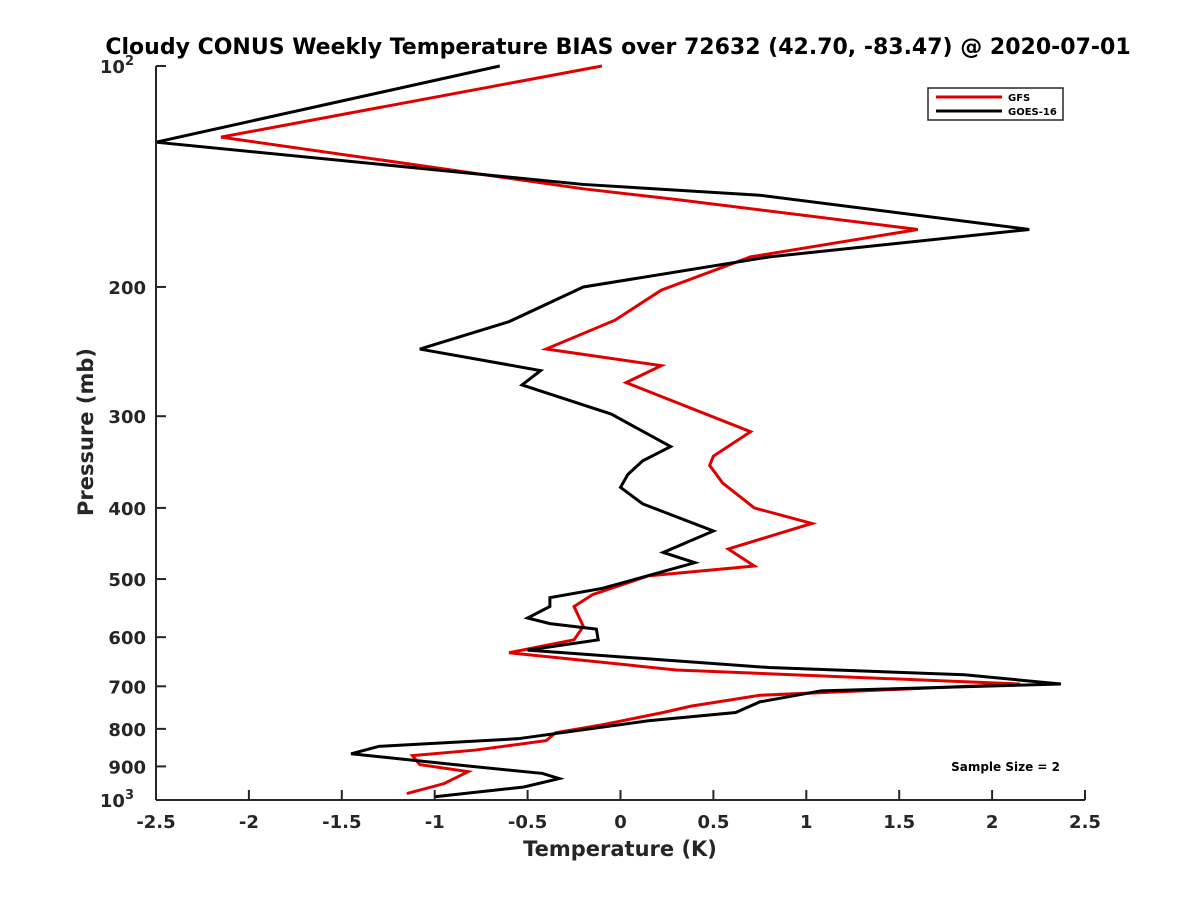  Describe the element at coordinates (806, 822) in the screenshot. I see `x-tick-label: 1` at that location.